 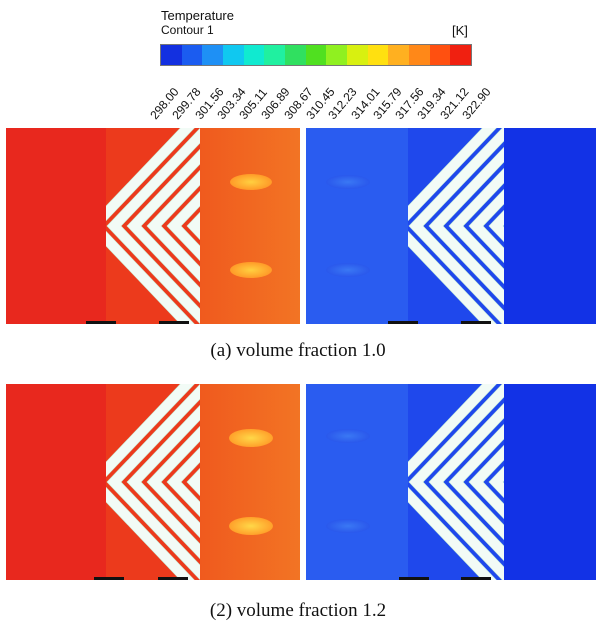 I want to click on colorbar, so click(x=316, y=55).